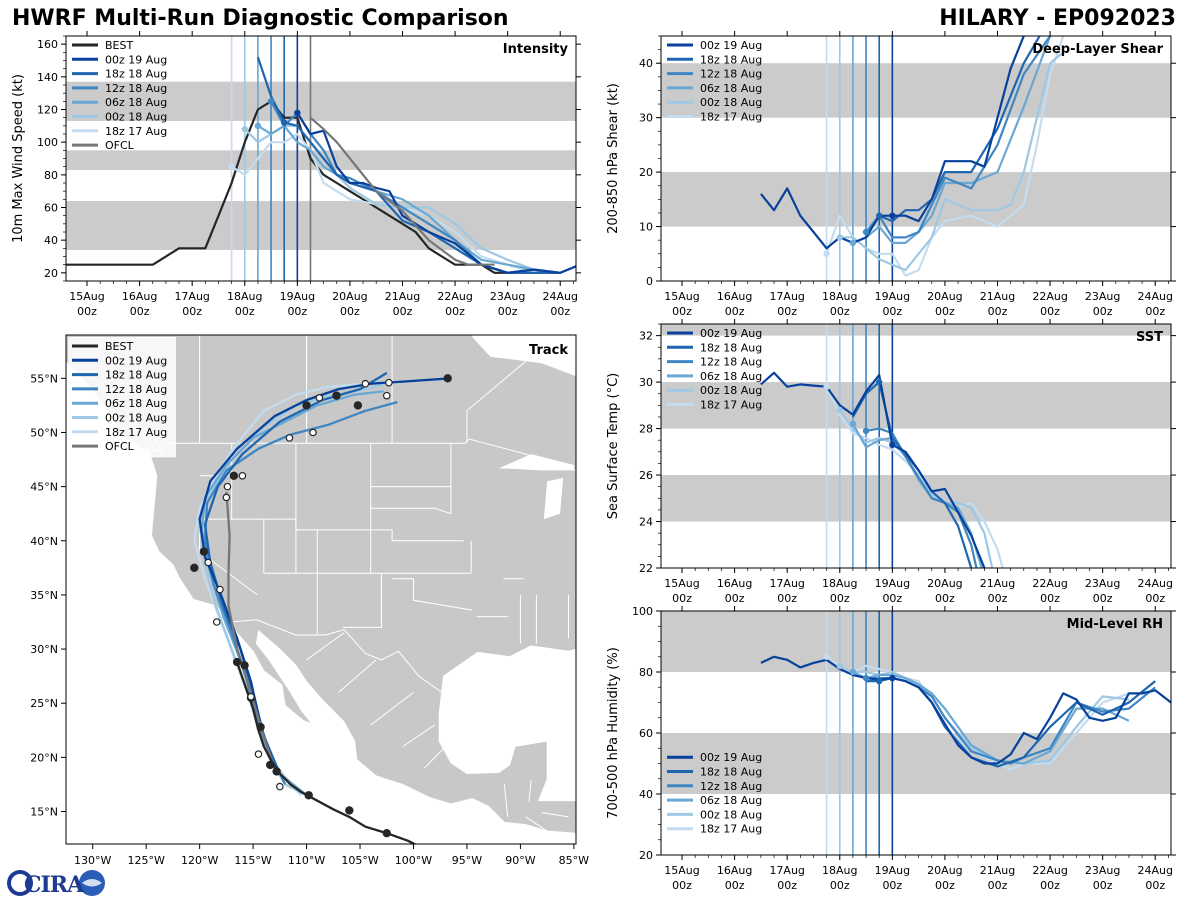 The height and width of the screenshot is (902, 1200). What do you see at coordinates (536, 49) in the screenshot?
I see `intensity-title: Intensity` at bounding box center [536, 49].